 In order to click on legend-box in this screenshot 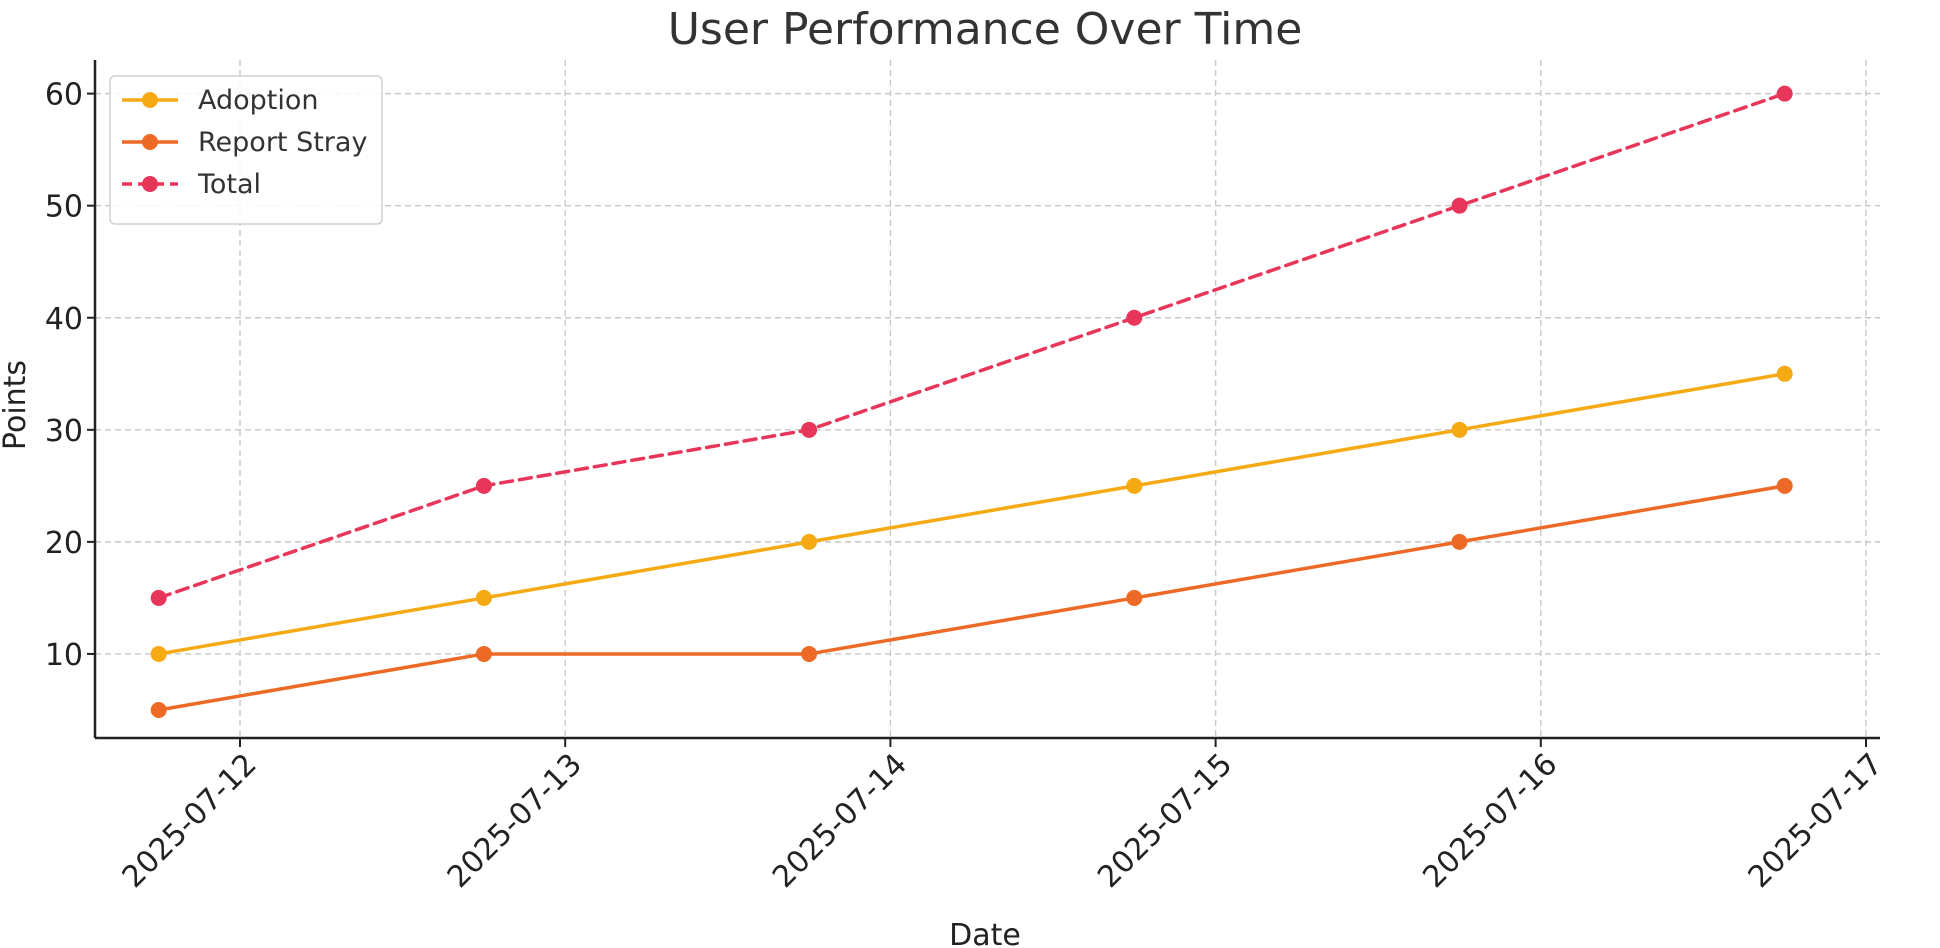, I will do `click(246, 150)`.